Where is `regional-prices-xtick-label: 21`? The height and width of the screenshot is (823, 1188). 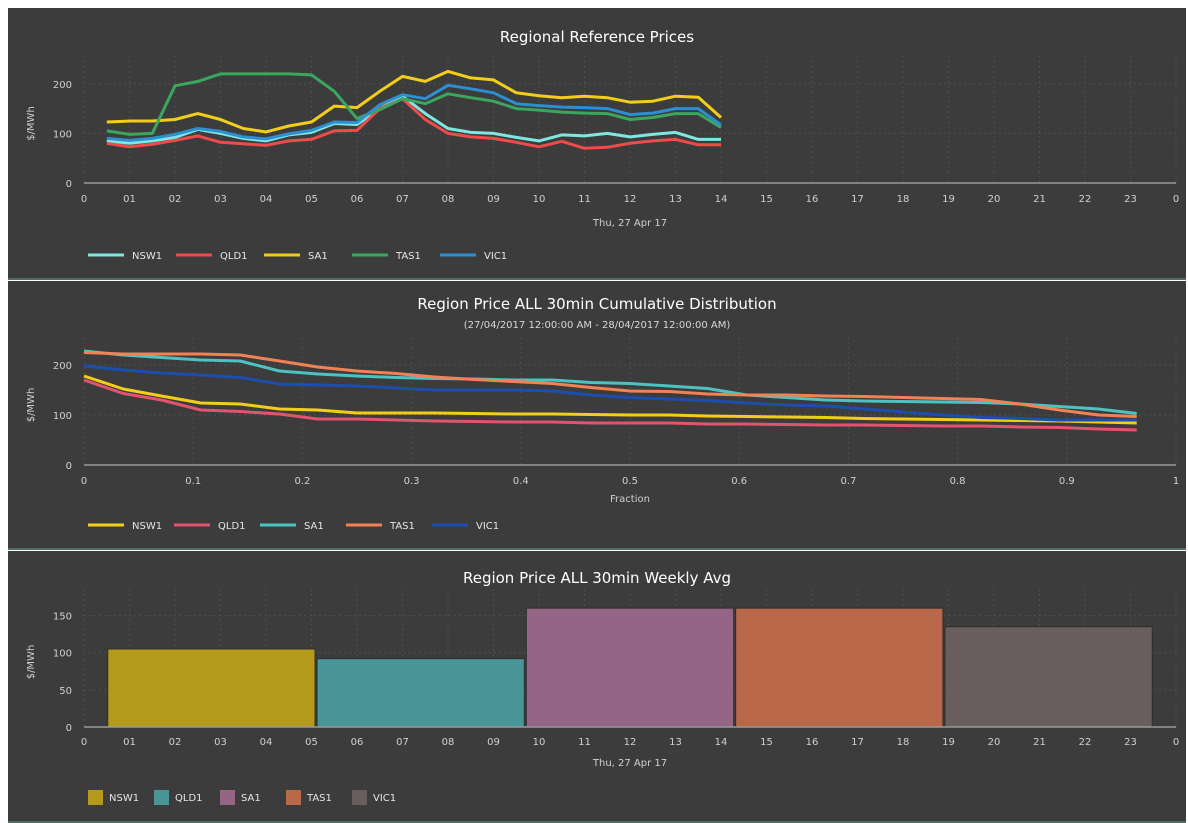
regional-prices-xtick-label: 21 is located at coordinates (1039, 199).